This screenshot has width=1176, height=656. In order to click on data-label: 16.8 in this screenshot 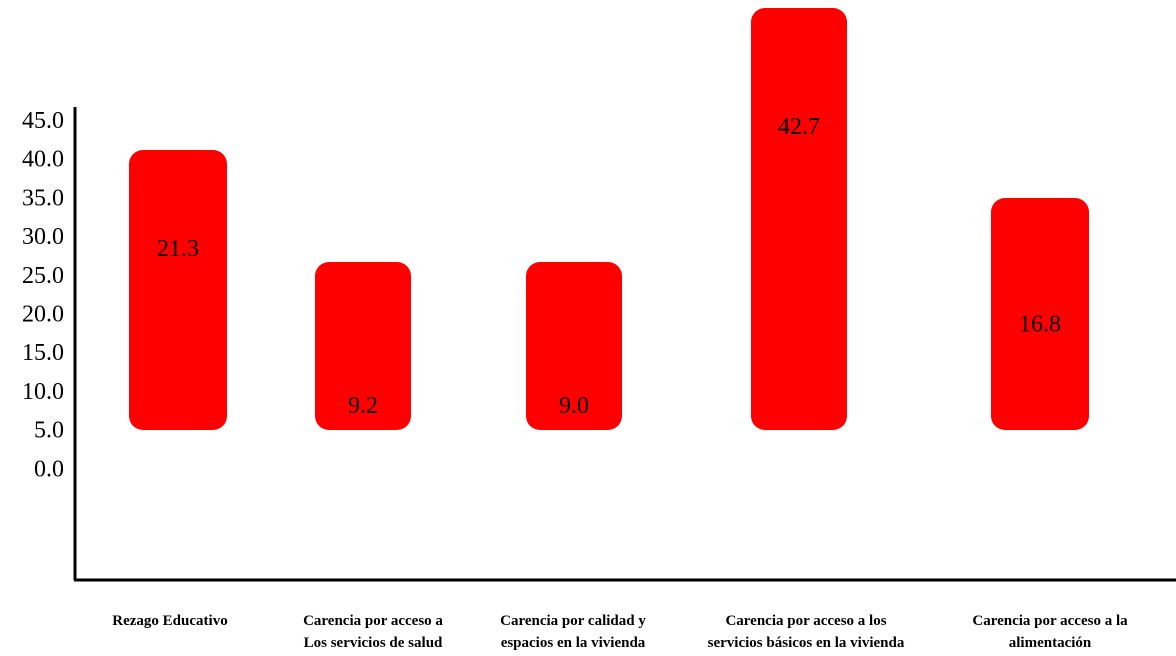, I will do `click(1040, 324)`.